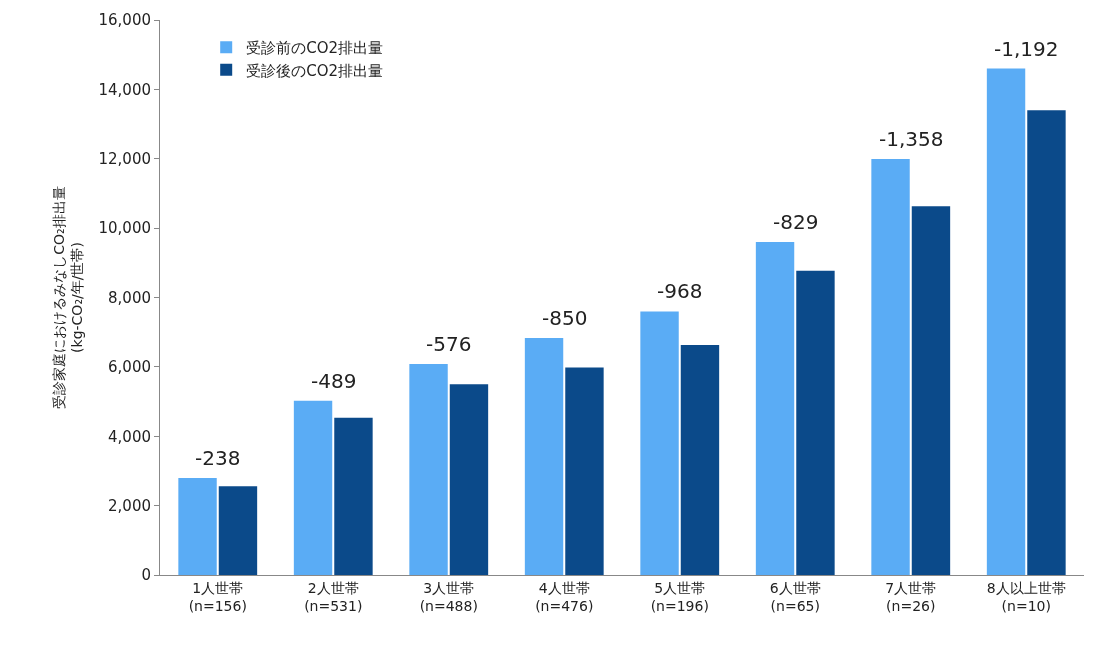 The width and height of the screenshot is (1104, 655). Describe the element at coordinates (795, 596) in the screenshot. I see `x-tick-label: 6人世帯 (n=65)` at that location.